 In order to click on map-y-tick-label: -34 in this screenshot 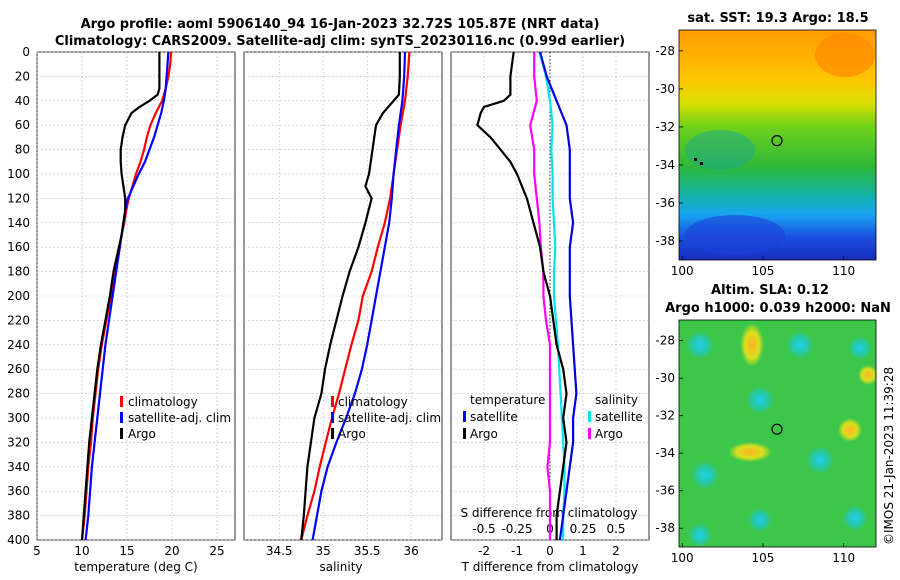, I will do `click(665, 165)`.